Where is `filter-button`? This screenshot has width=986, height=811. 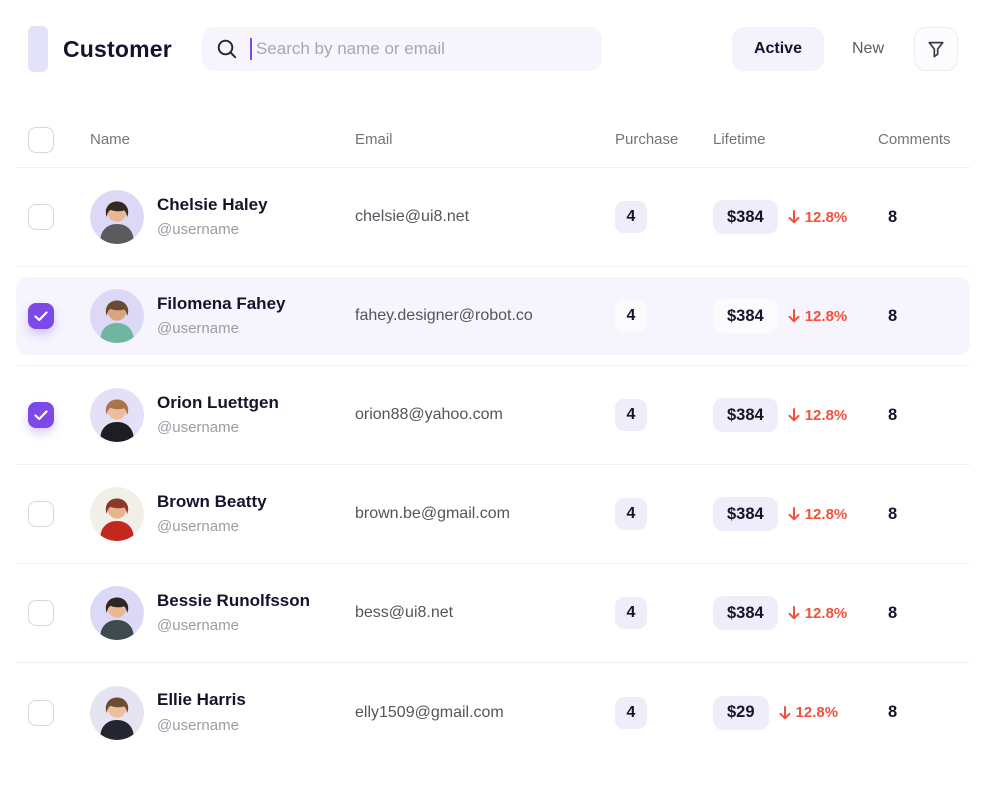
filter-button is located at coordinates (936, 49).